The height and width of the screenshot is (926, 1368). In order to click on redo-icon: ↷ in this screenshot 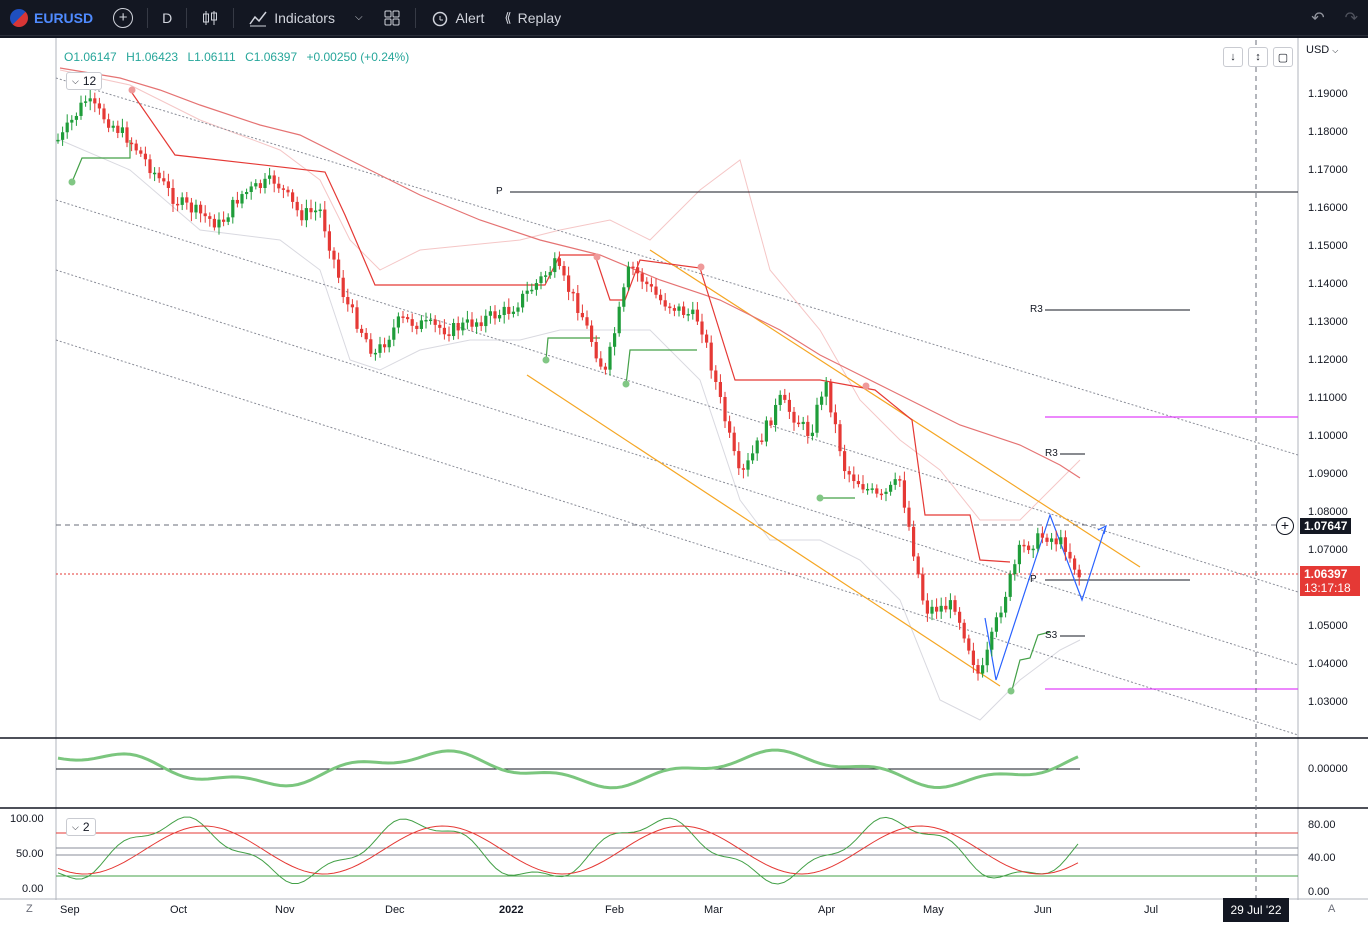, I will do `click(1351, 18)`.